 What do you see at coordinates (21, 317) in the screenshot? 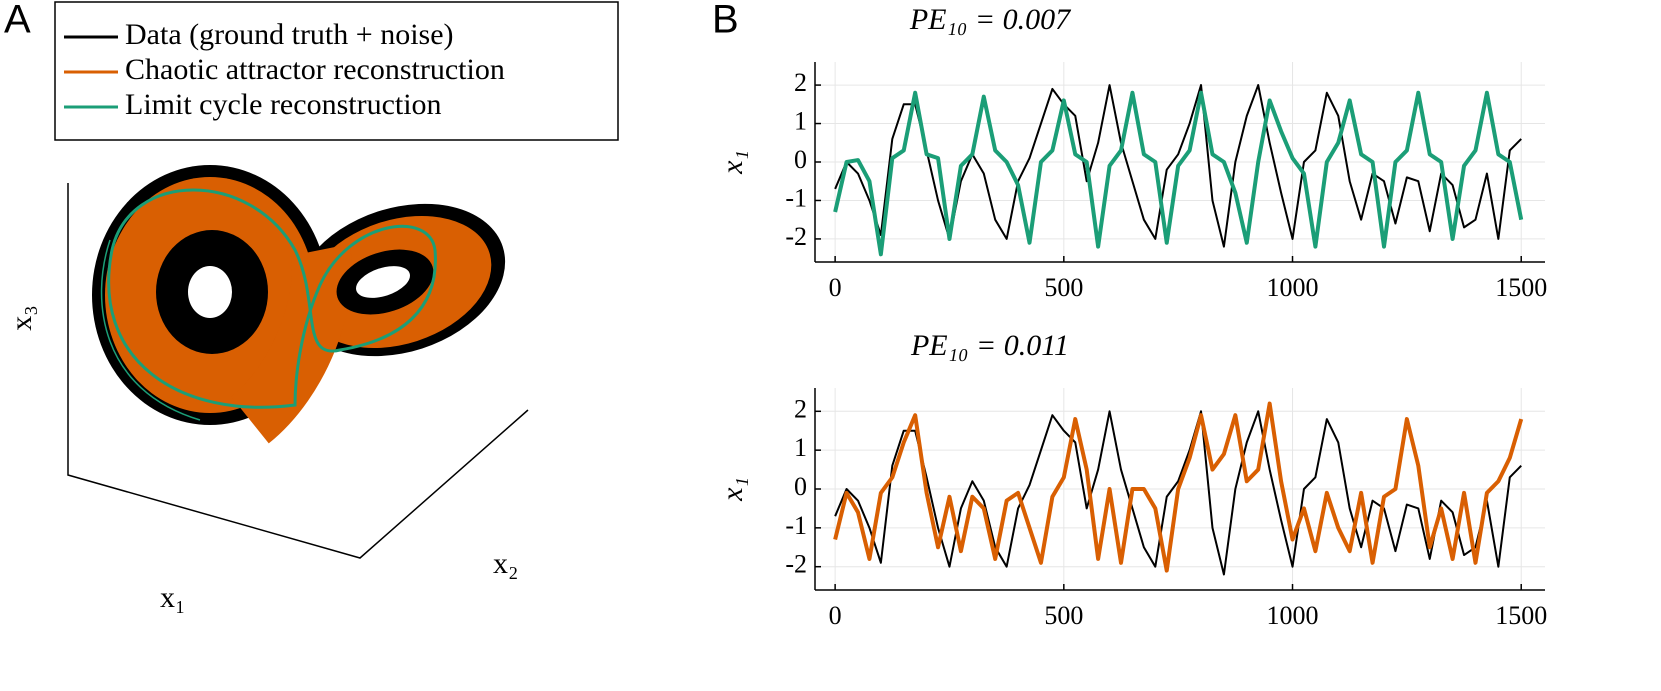
I see `axis-label: x₃` at bounding box center [21, 317].